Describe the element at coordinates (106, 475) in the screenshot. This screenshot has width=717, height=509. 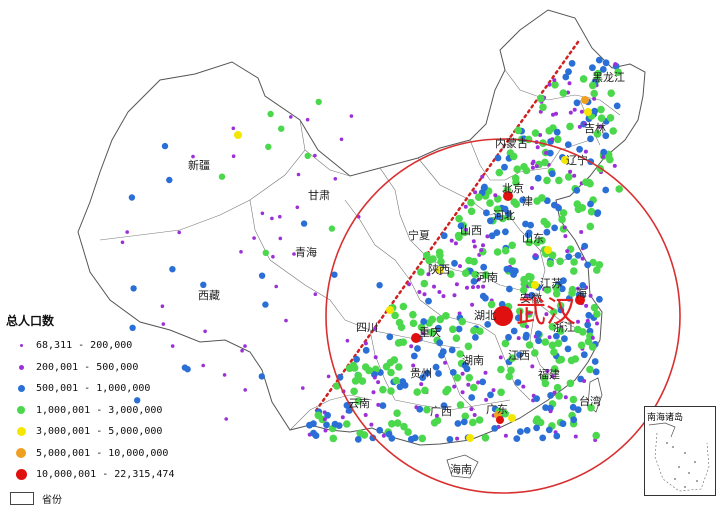
I see `legend-row: 10,000,001 - 22,315,474` at that location.